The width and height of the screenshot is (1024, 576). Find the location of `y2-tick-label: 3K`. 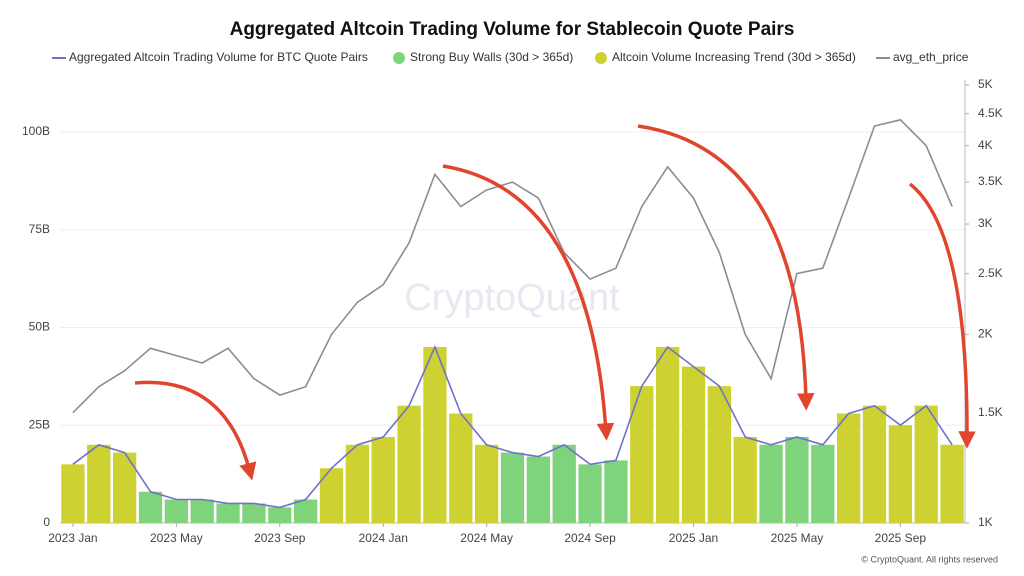

y2-tick-label: 3K is located at coordinates (985, 223).